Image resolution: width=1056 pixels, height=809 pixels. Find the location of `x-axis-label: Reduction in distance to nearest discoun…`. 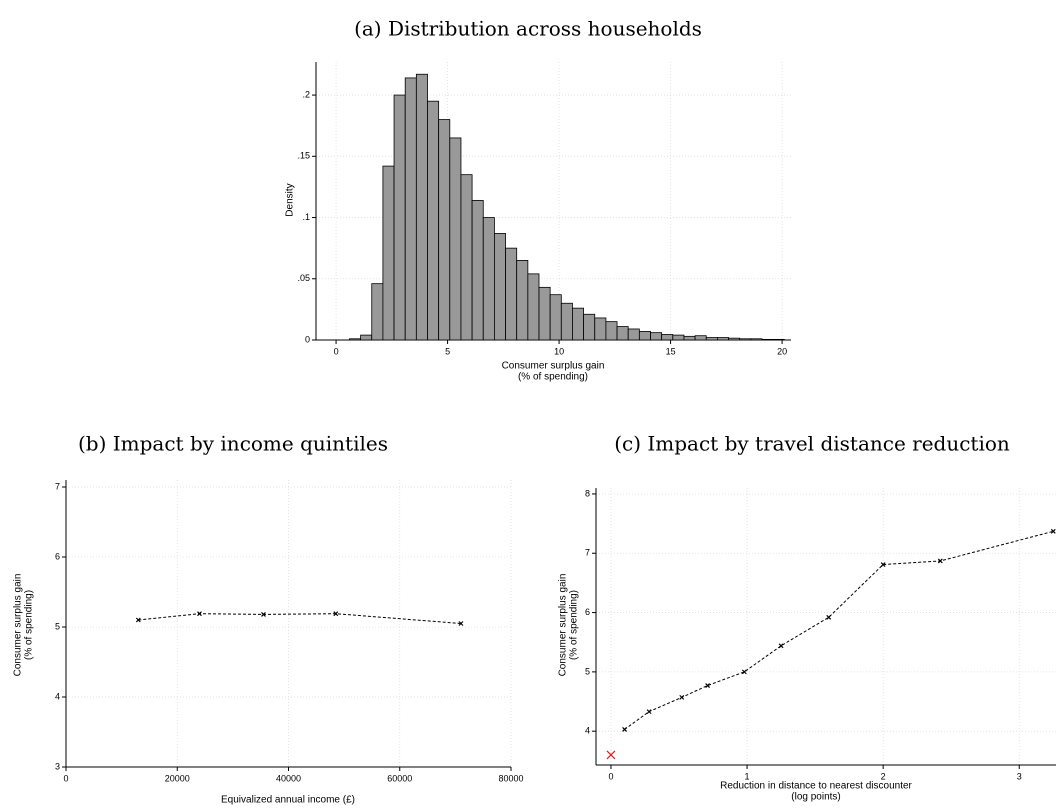

x-axis-label: Reduction in distance to nearest discoun… is located at coordinates (816, 786).